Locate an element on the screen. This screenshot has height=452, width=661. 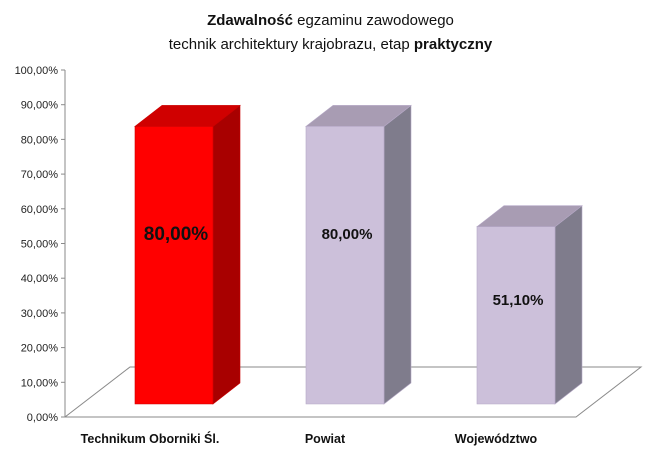
y-tick-label: 70,00% is located at coordinates (40, 175).